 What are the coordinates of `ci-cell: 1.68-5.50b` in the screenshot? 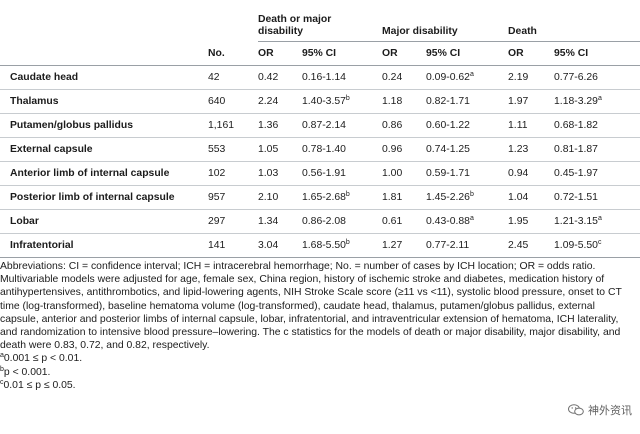 It's located at (341, 246).